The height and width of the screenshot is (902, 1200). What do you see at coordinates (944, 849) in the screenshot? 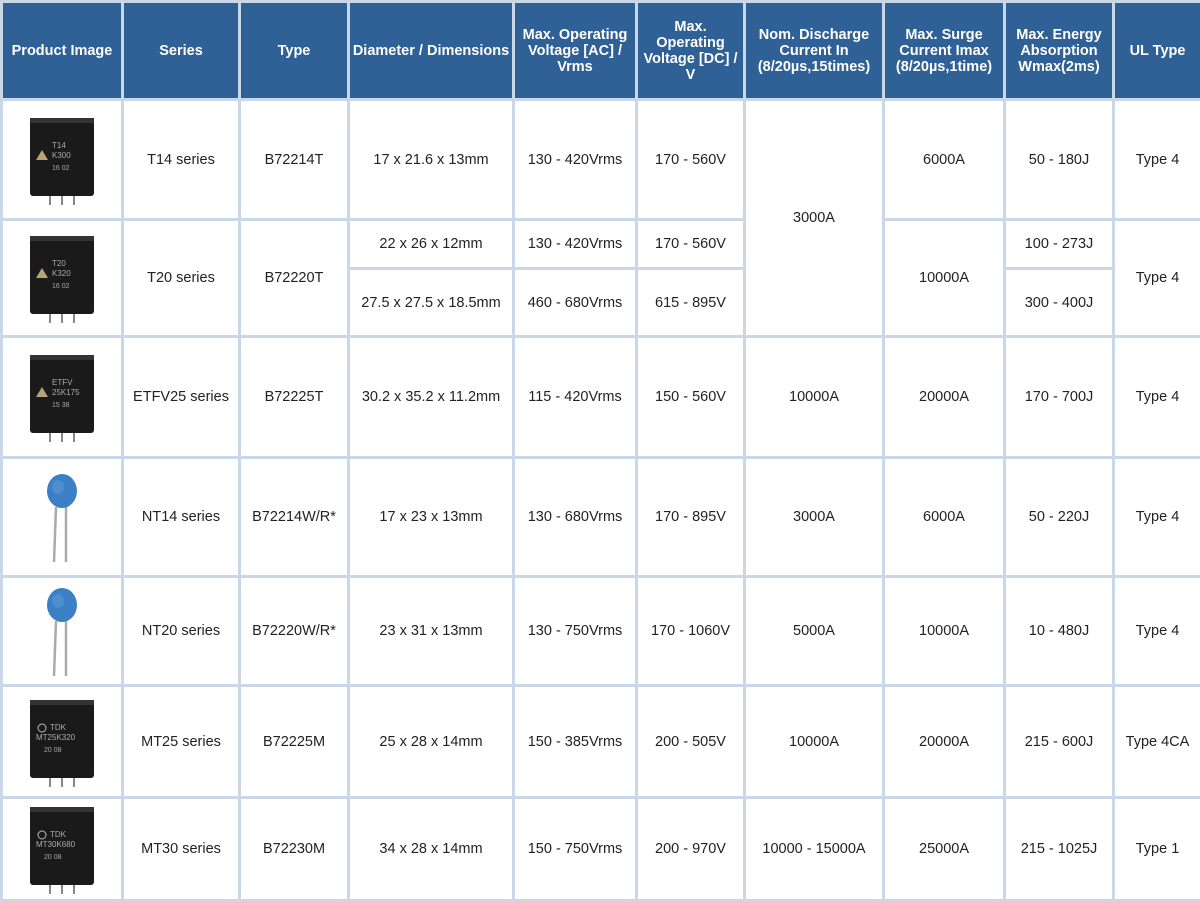
I see `surge-cell: 25000A` at bounding box center [944, 849].